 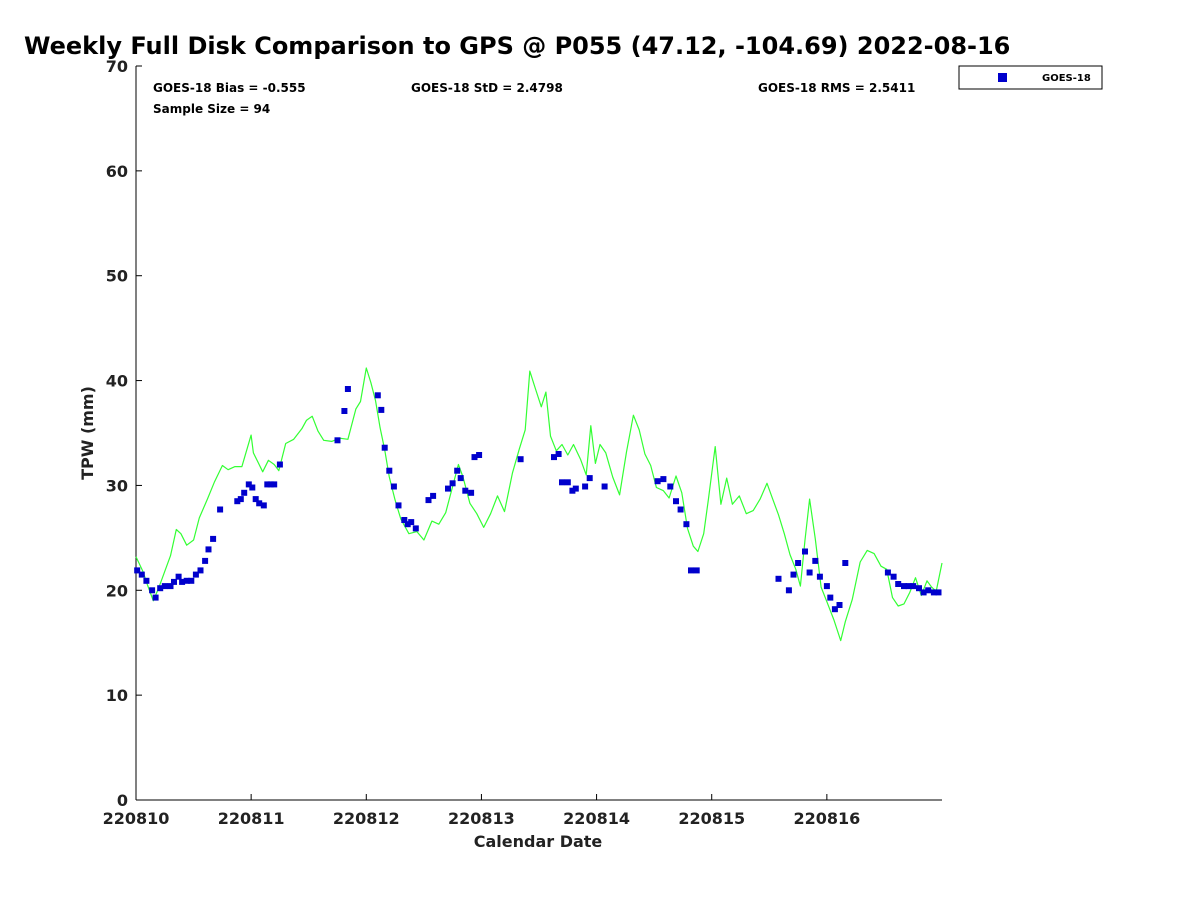 What do you see at coordinates (1066, 78) in the screenshot?
I see `legend-goes18-label: GOES-18` at bounding box center [1066, 78].